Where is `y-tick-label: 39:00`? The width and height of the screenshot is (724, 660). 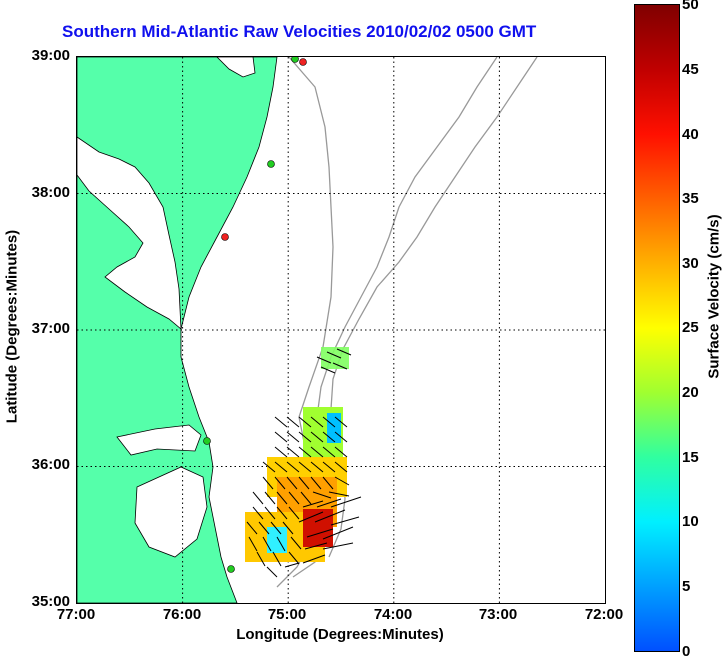
y-tick-label: 39:00 is located at coordinates (50, 55).